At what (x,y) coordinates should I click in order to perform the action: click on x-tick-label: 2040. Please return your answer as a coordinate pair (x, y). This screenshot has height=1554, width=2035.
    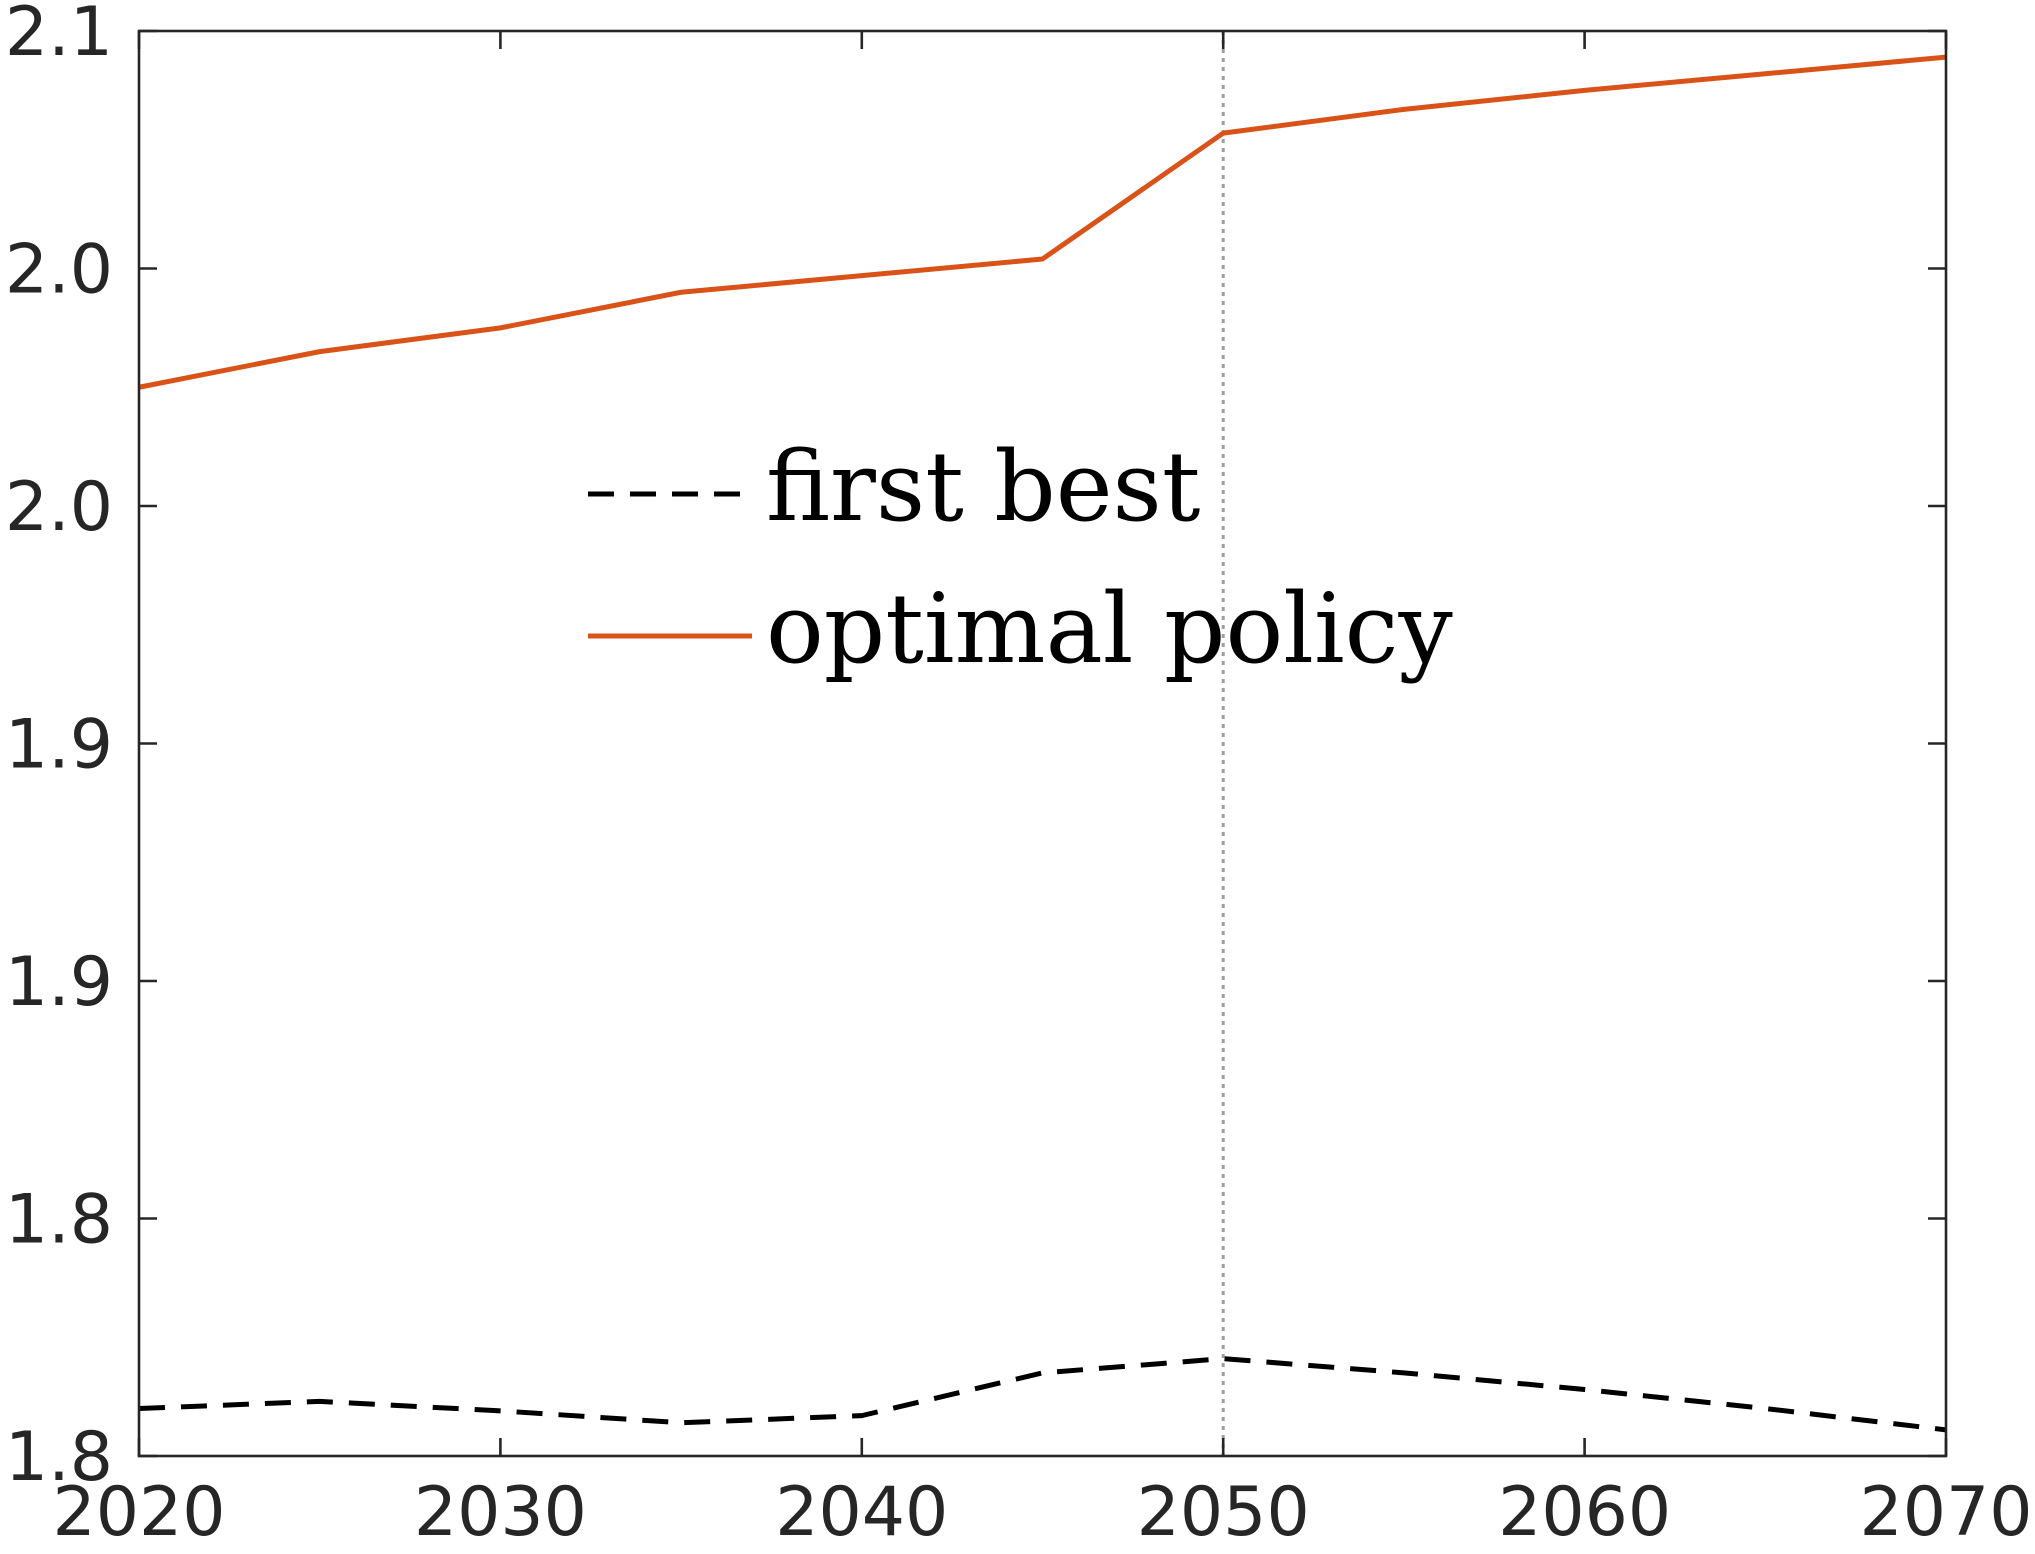
    Looking at the image, I should click on (861, 1512).